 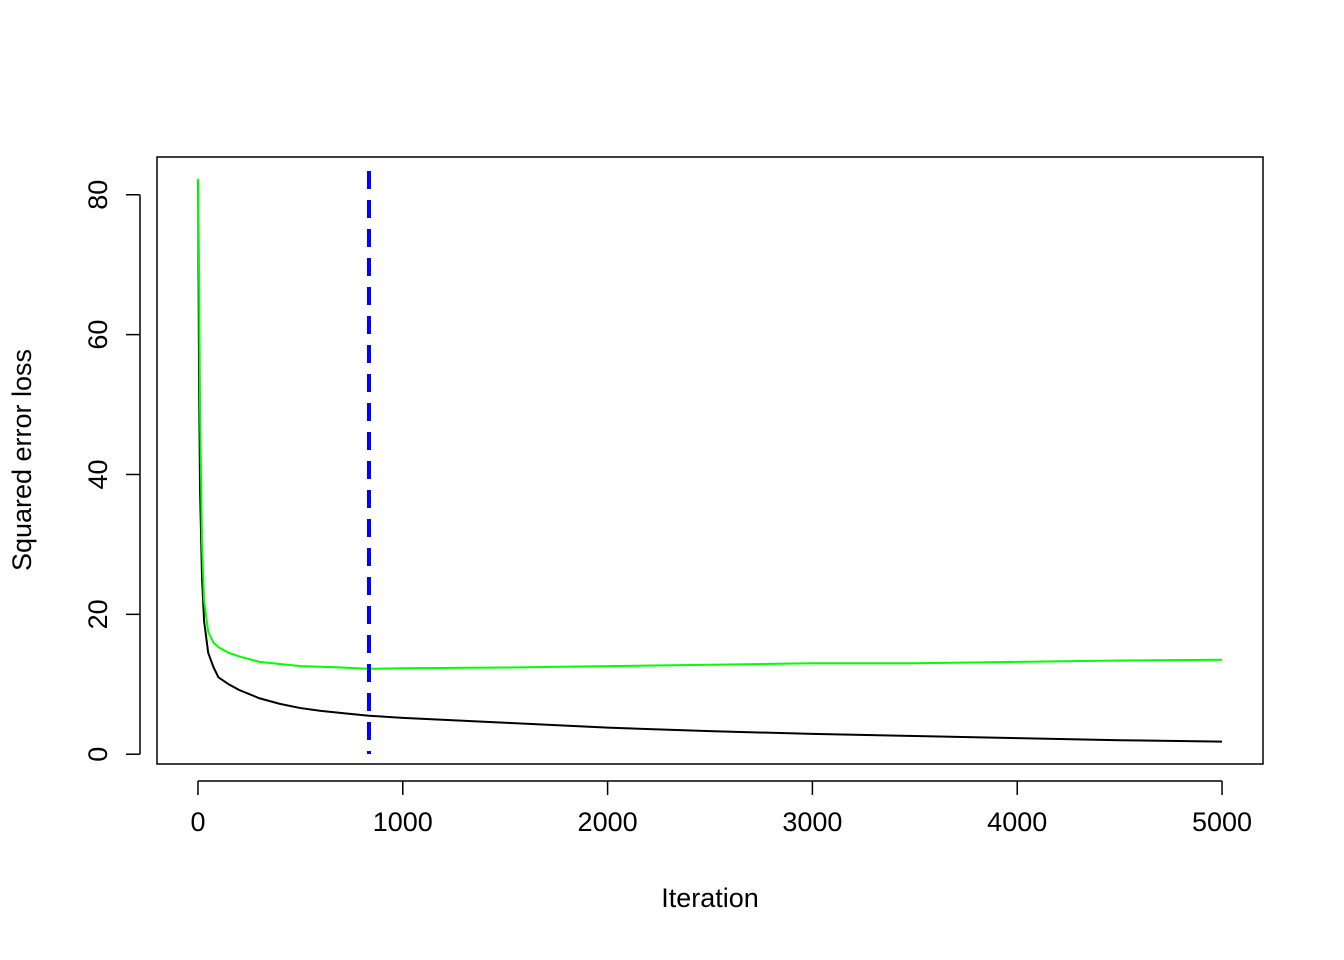 I want to click on y-tick-label: 40, so click(x=98, y=474).